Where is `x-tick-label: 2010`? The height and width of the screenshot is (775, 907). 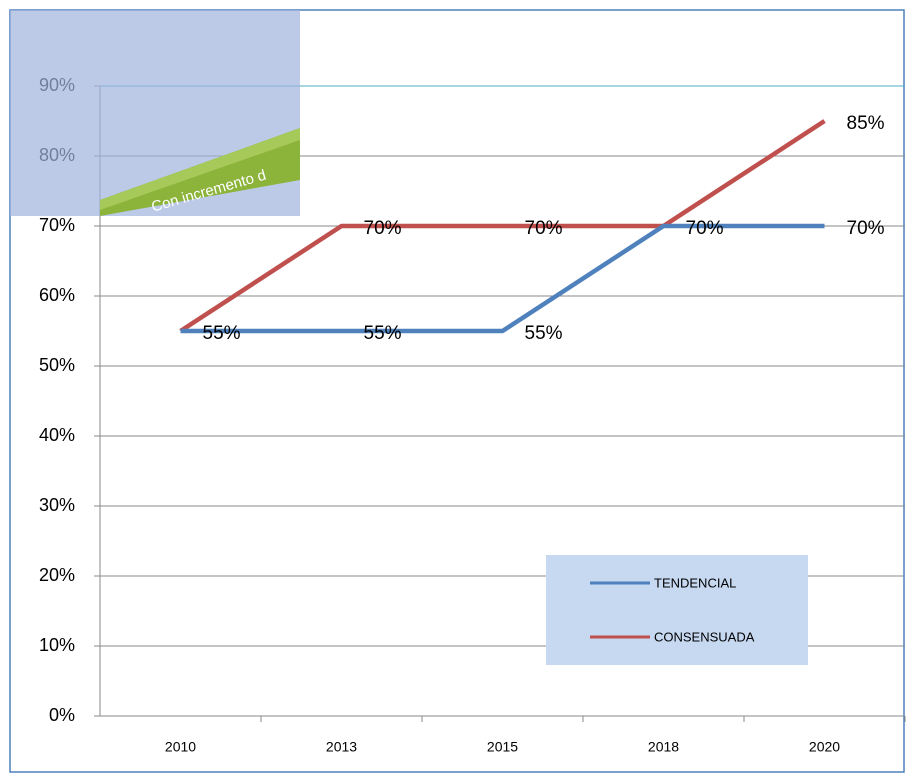
x-tick-label: 2010 is located at coordinates (180, 747).